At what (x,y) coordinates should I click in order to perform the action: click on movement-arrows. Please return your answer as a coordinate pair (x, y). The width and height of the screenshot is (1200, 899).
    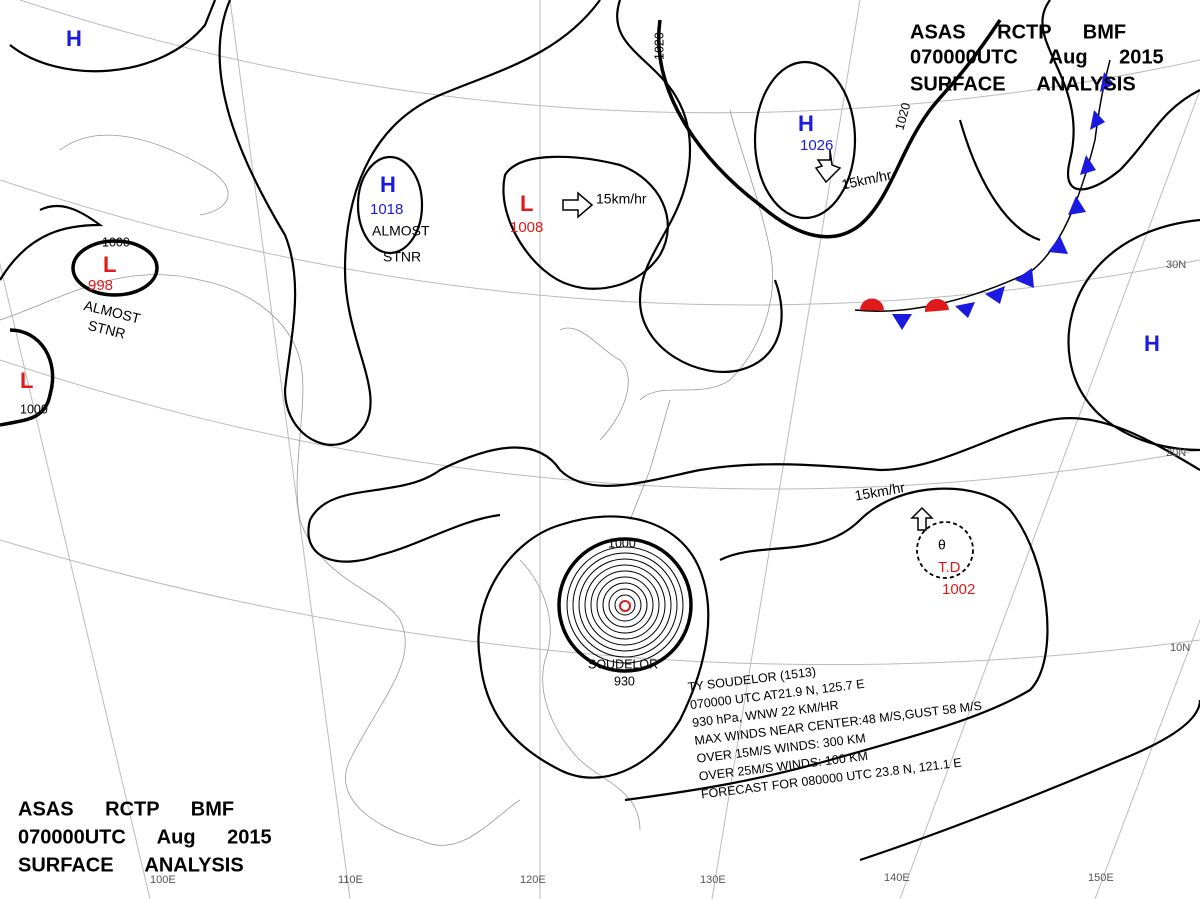
    Looking at the image, I should click on (748, 340).